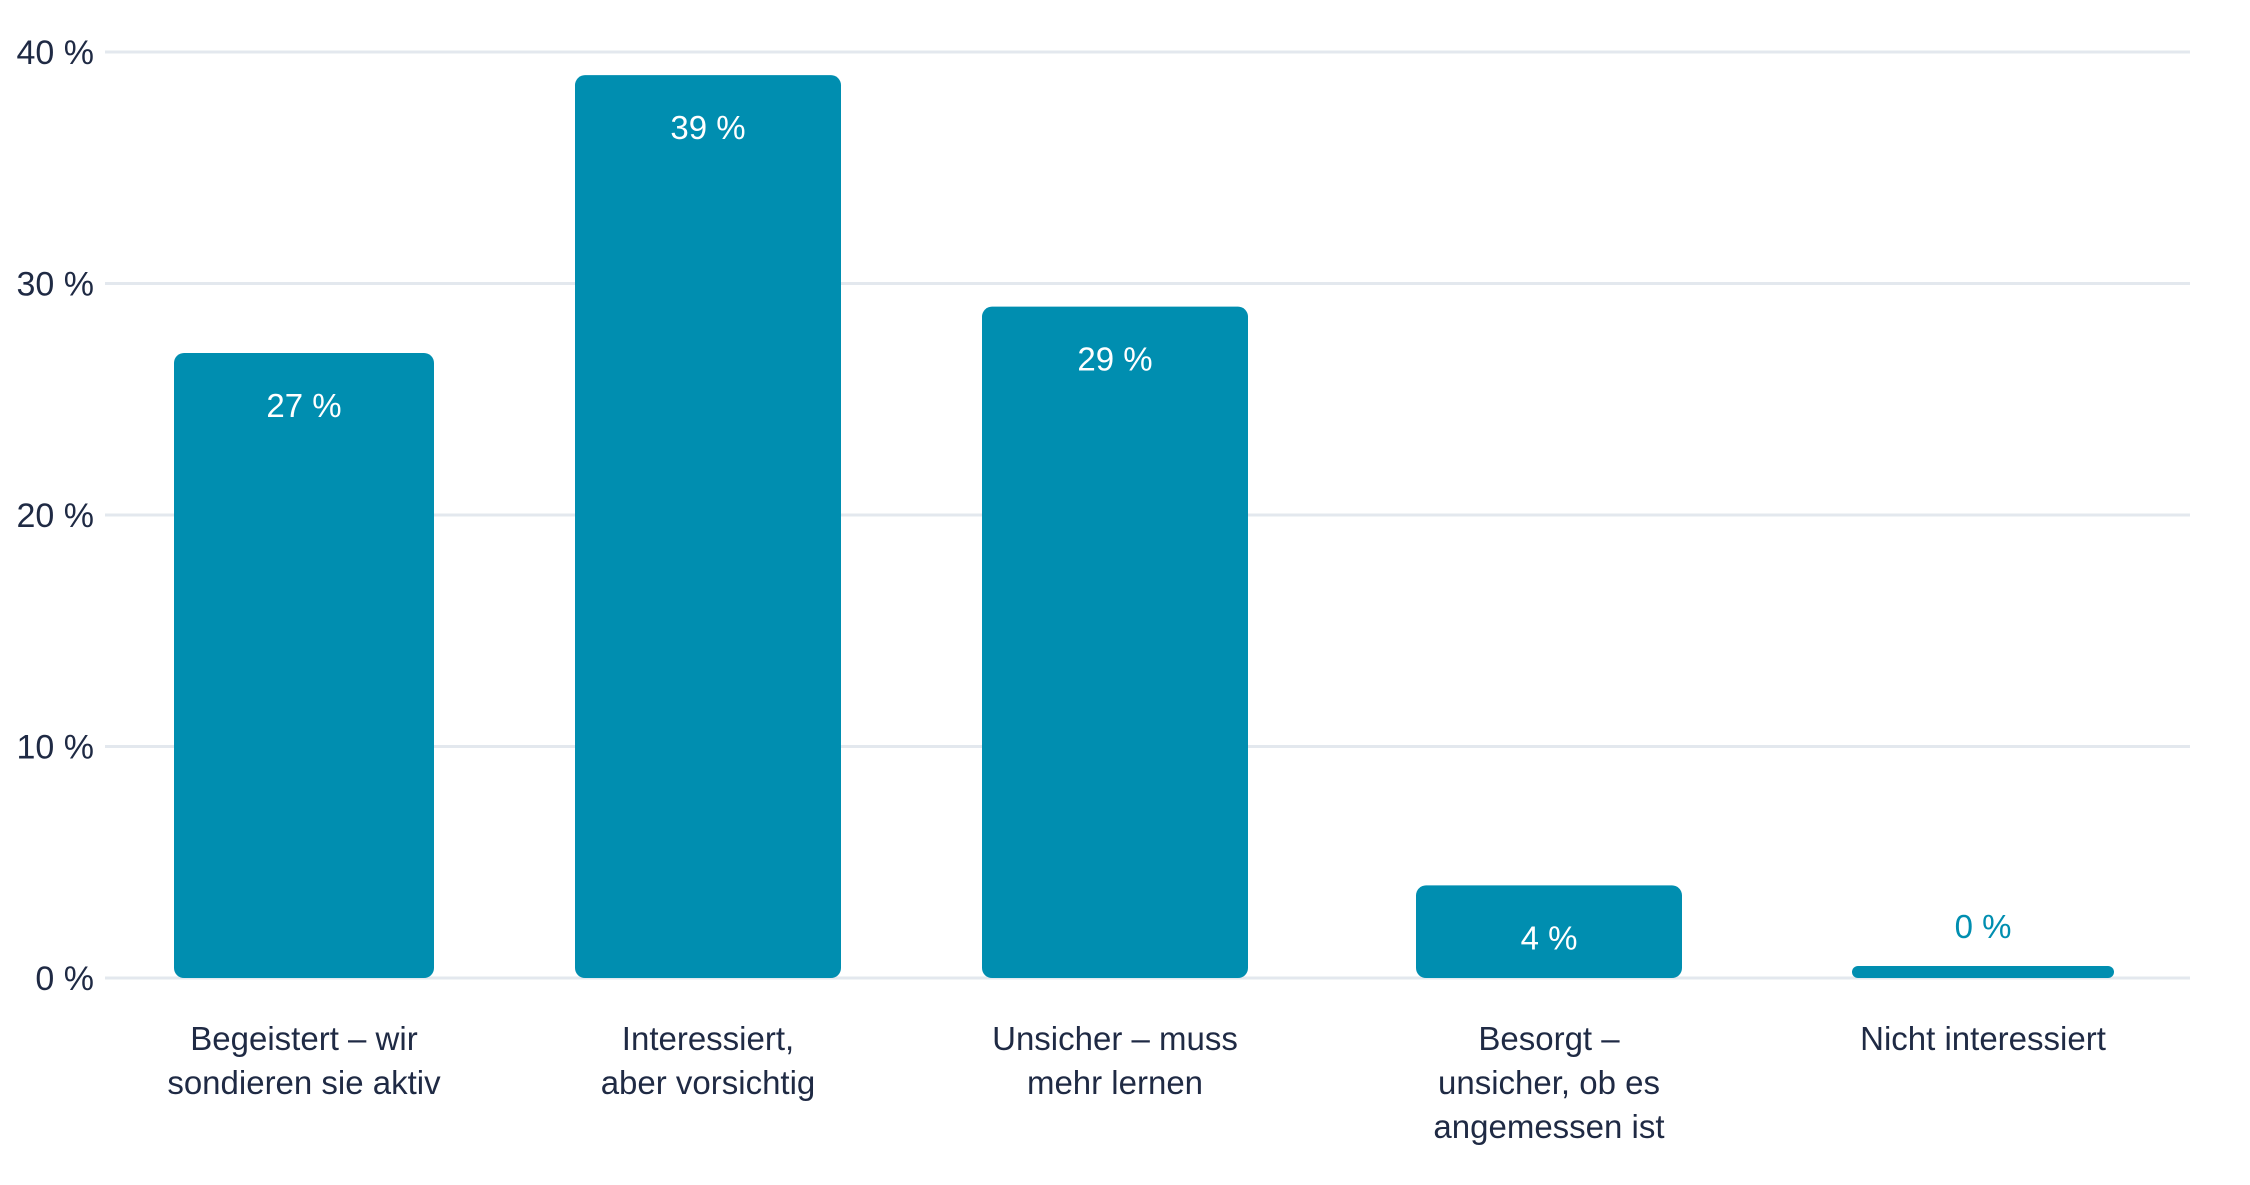  Describe the element at coordinates (64, 979) in the screenshot. I see `y-tick-label: 0 %` at that location.